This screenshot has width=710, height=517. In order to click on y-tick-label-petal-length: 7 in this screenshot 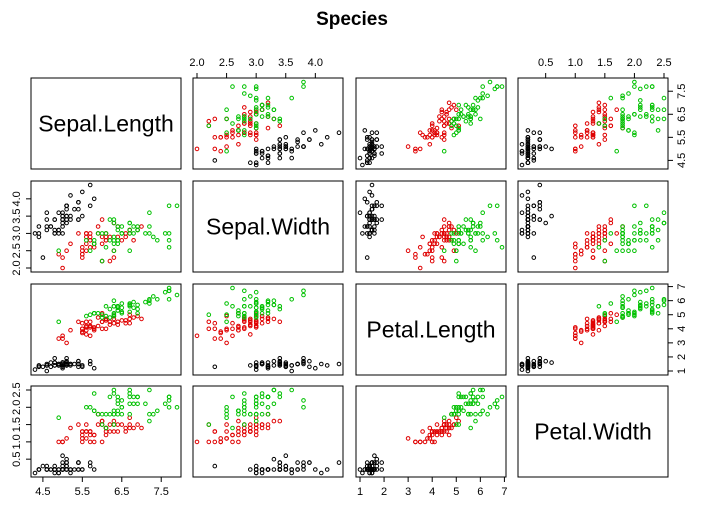, I will do `click(682, 287)`.